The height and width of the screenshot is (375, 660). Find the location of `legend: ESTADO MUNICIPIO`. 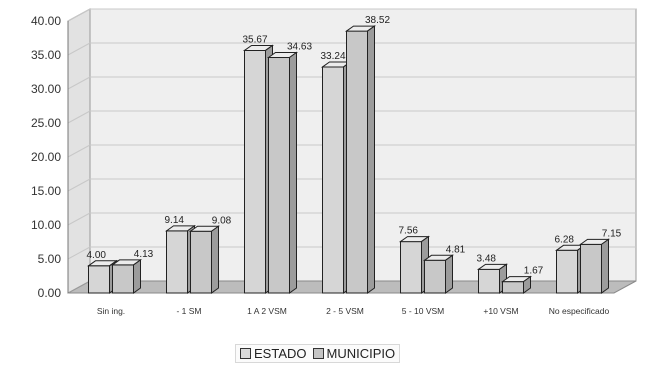

legend: ESTADO MUNICIPIO is located at coordinates (318, 353).